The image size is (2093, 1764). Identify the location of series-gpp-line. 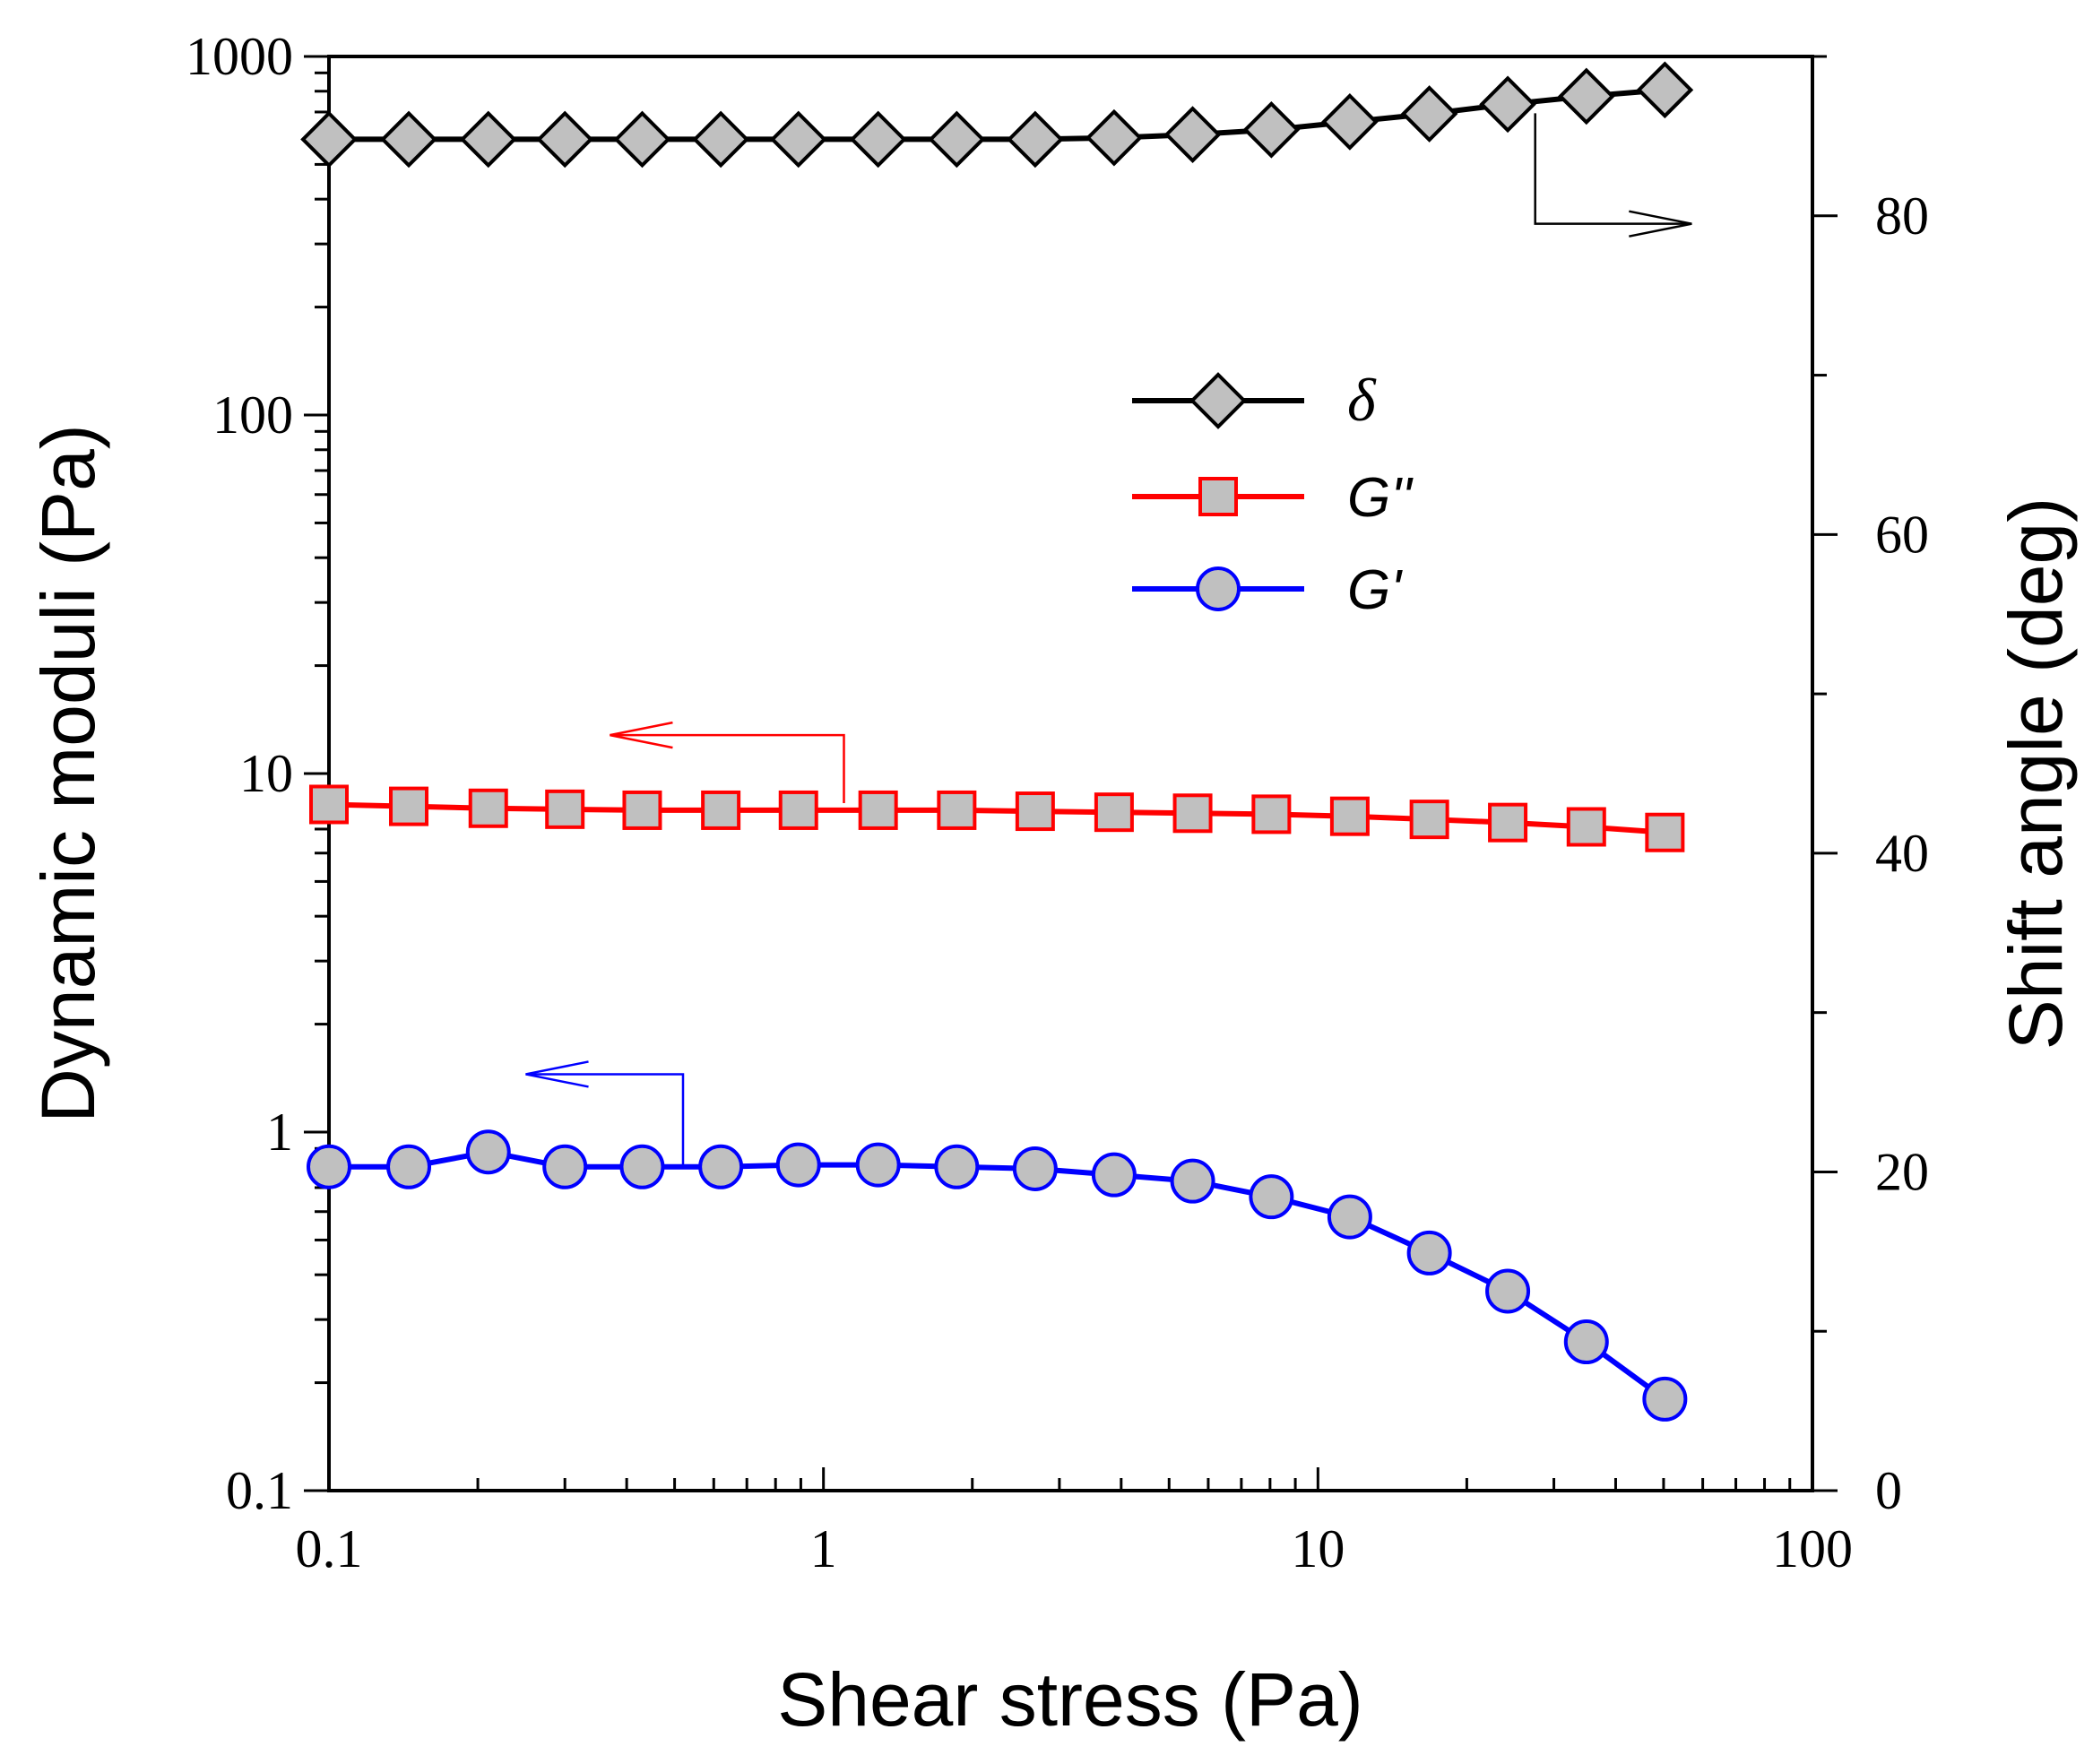
(996, 818).